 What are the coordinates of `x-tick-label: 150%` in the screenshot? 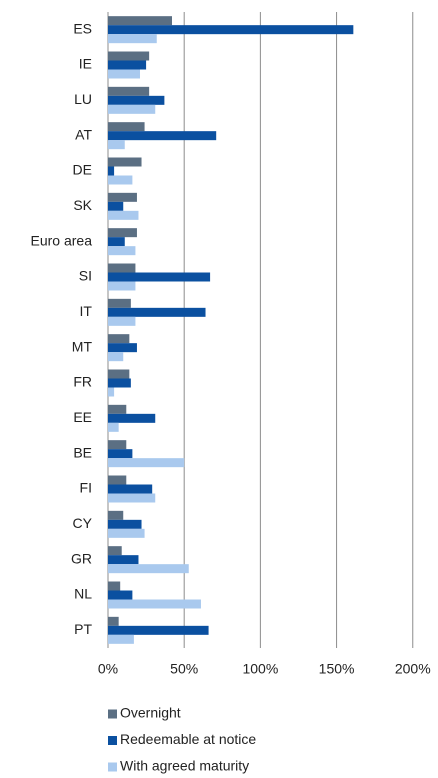 It's located at (337, 669).